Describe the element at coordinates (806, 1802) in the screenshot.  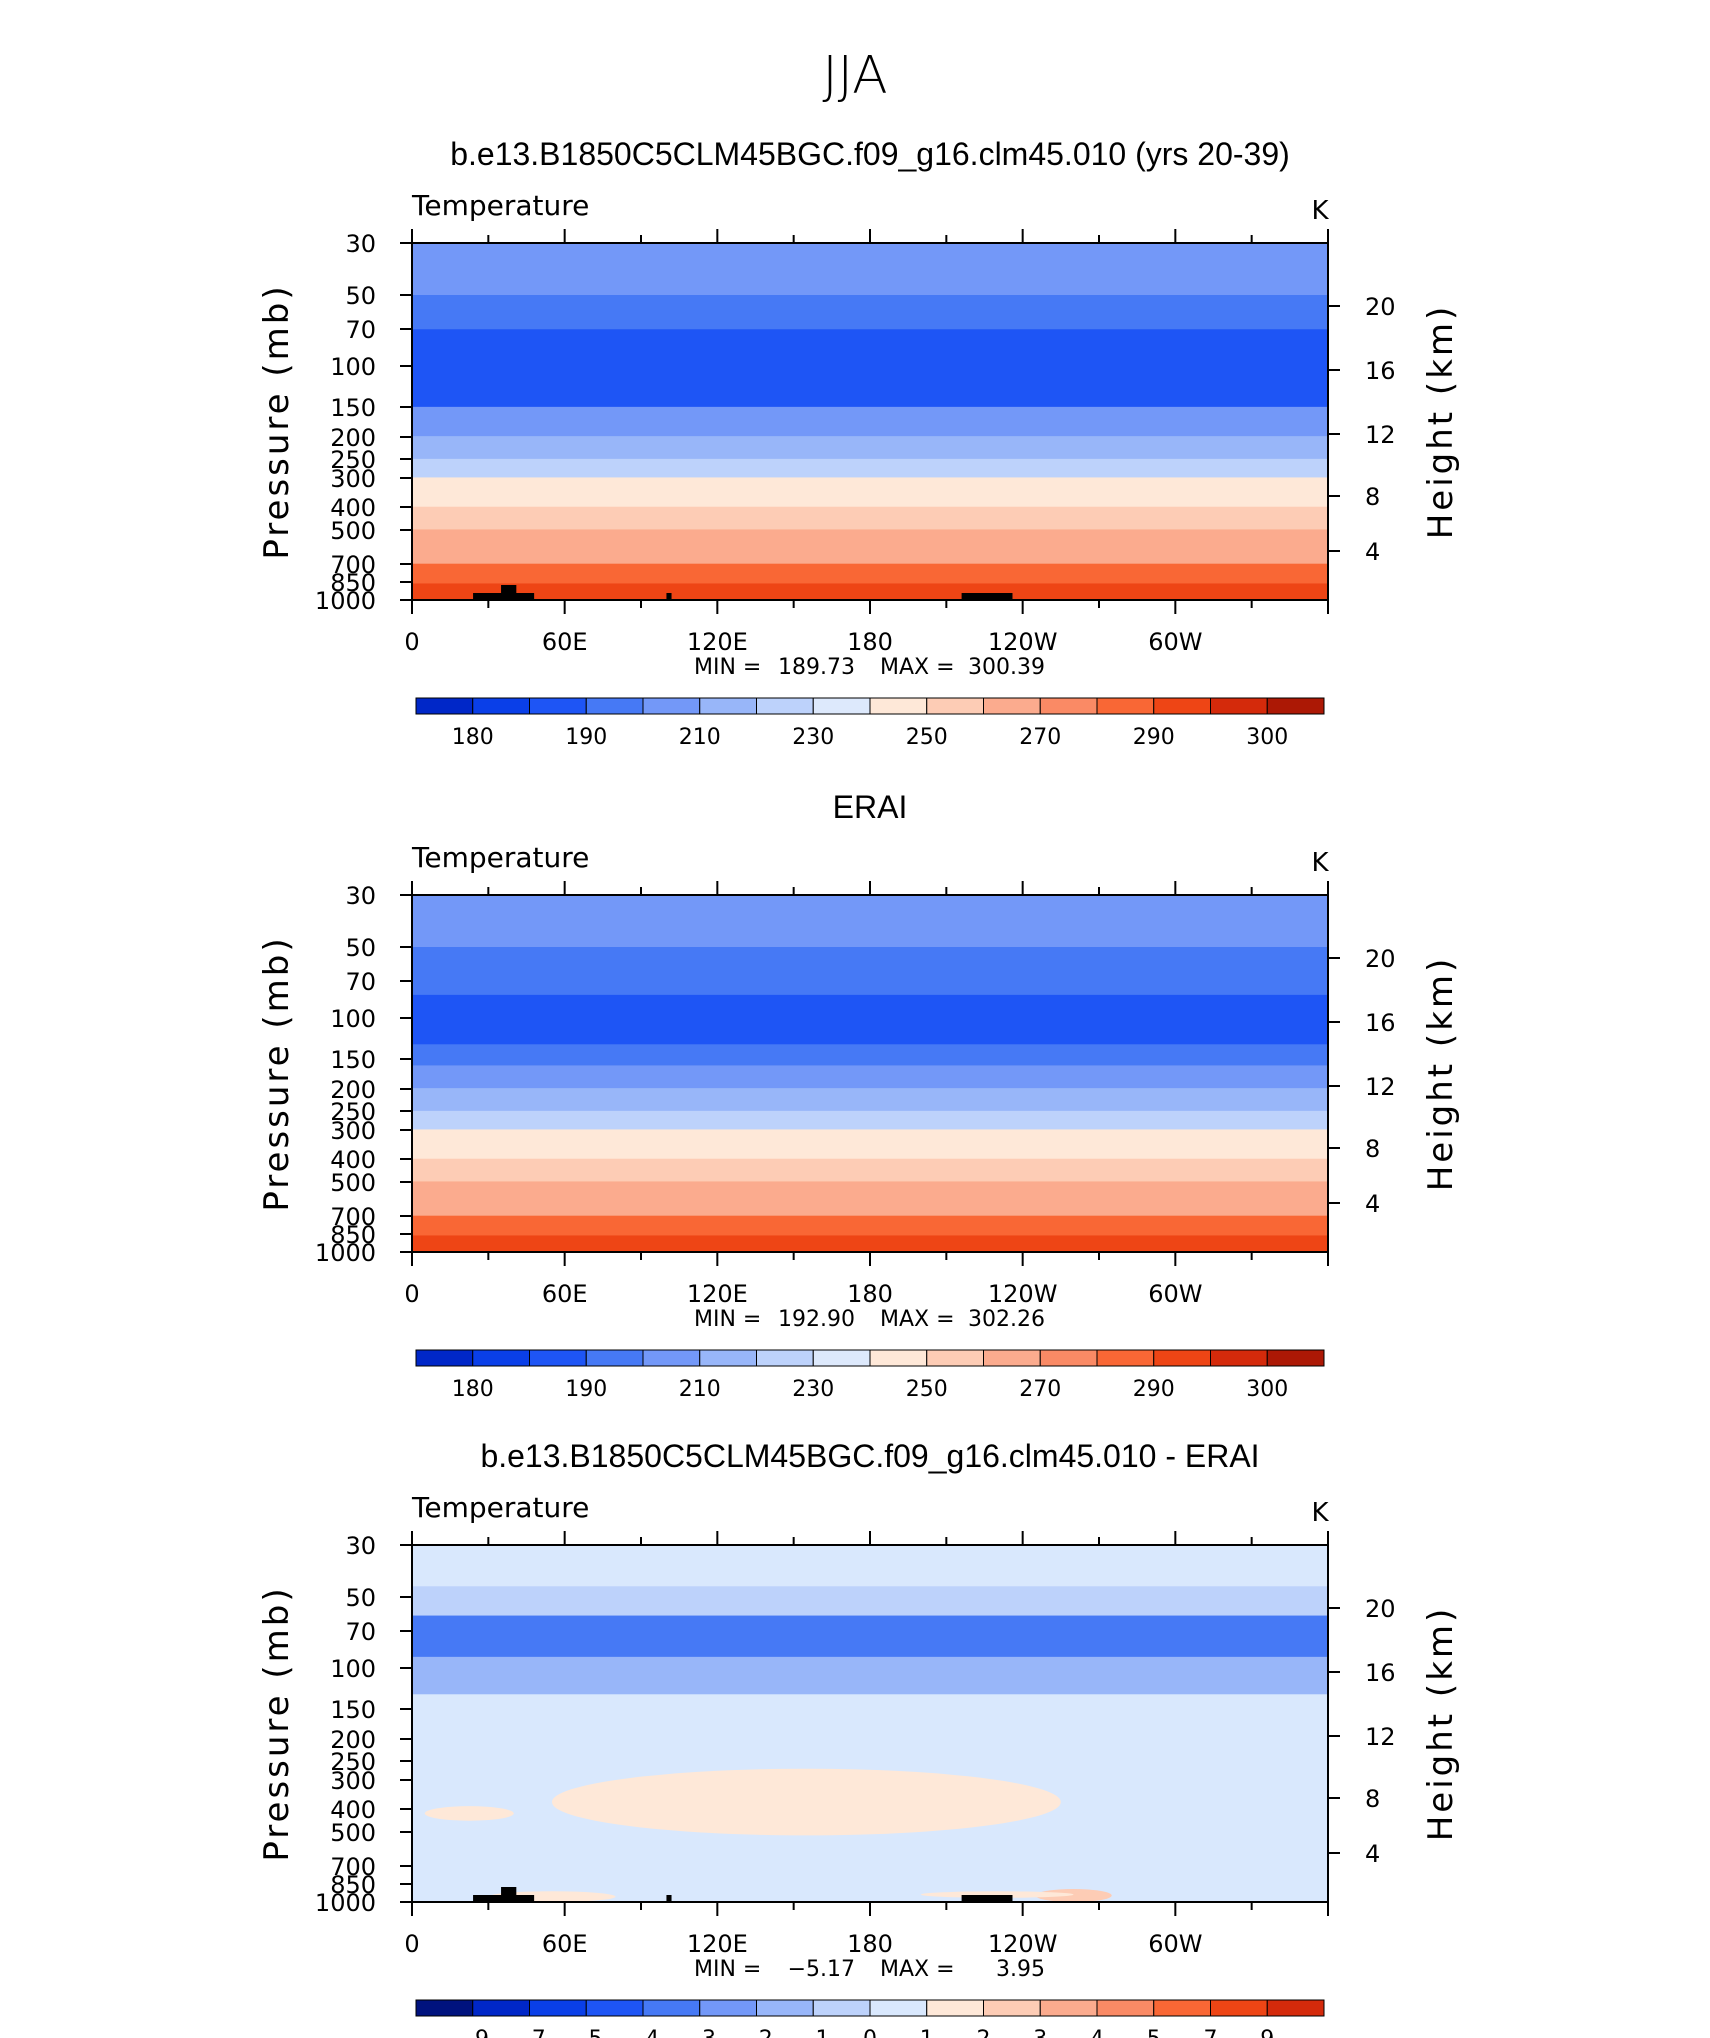
I see `contour-patch` at that location.